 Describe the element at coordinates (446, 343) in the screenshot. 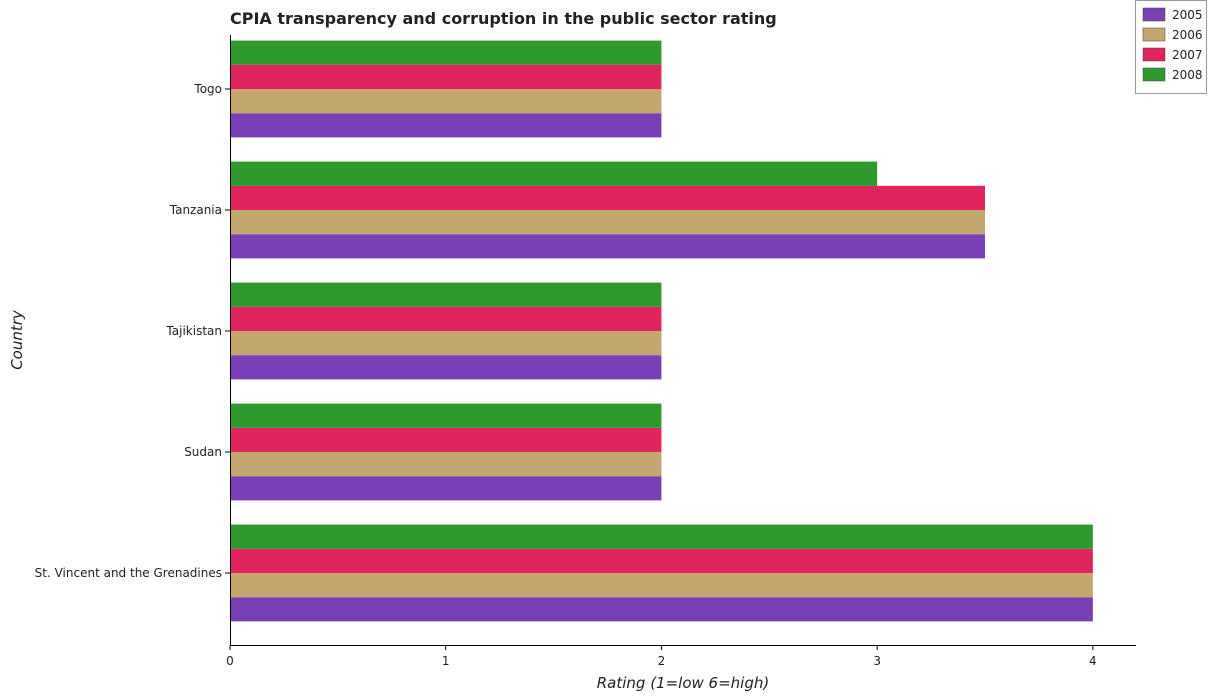

I see `bar-tajikistan-2006` at that location.